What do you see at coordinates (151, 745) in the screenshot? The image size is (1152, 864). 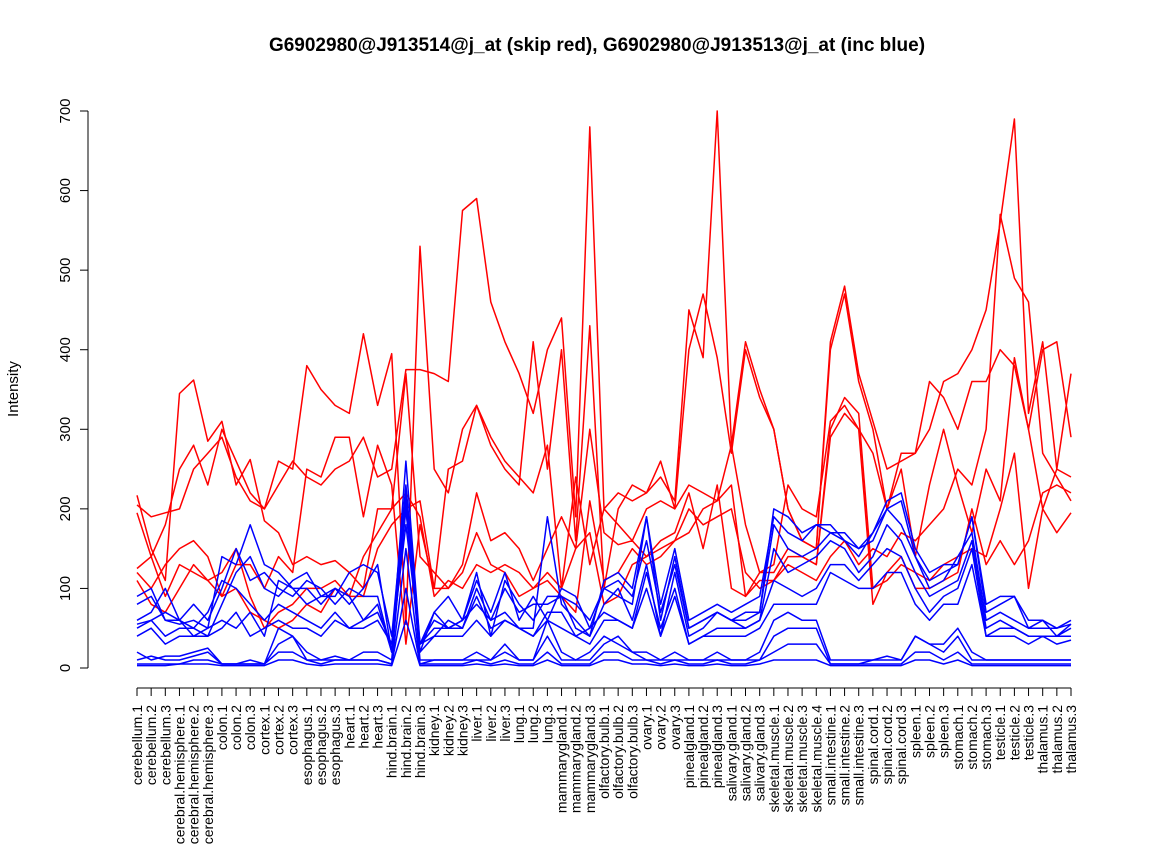 I see `x-tick-label: cerebellum.2` at bounding box center [151, 745].